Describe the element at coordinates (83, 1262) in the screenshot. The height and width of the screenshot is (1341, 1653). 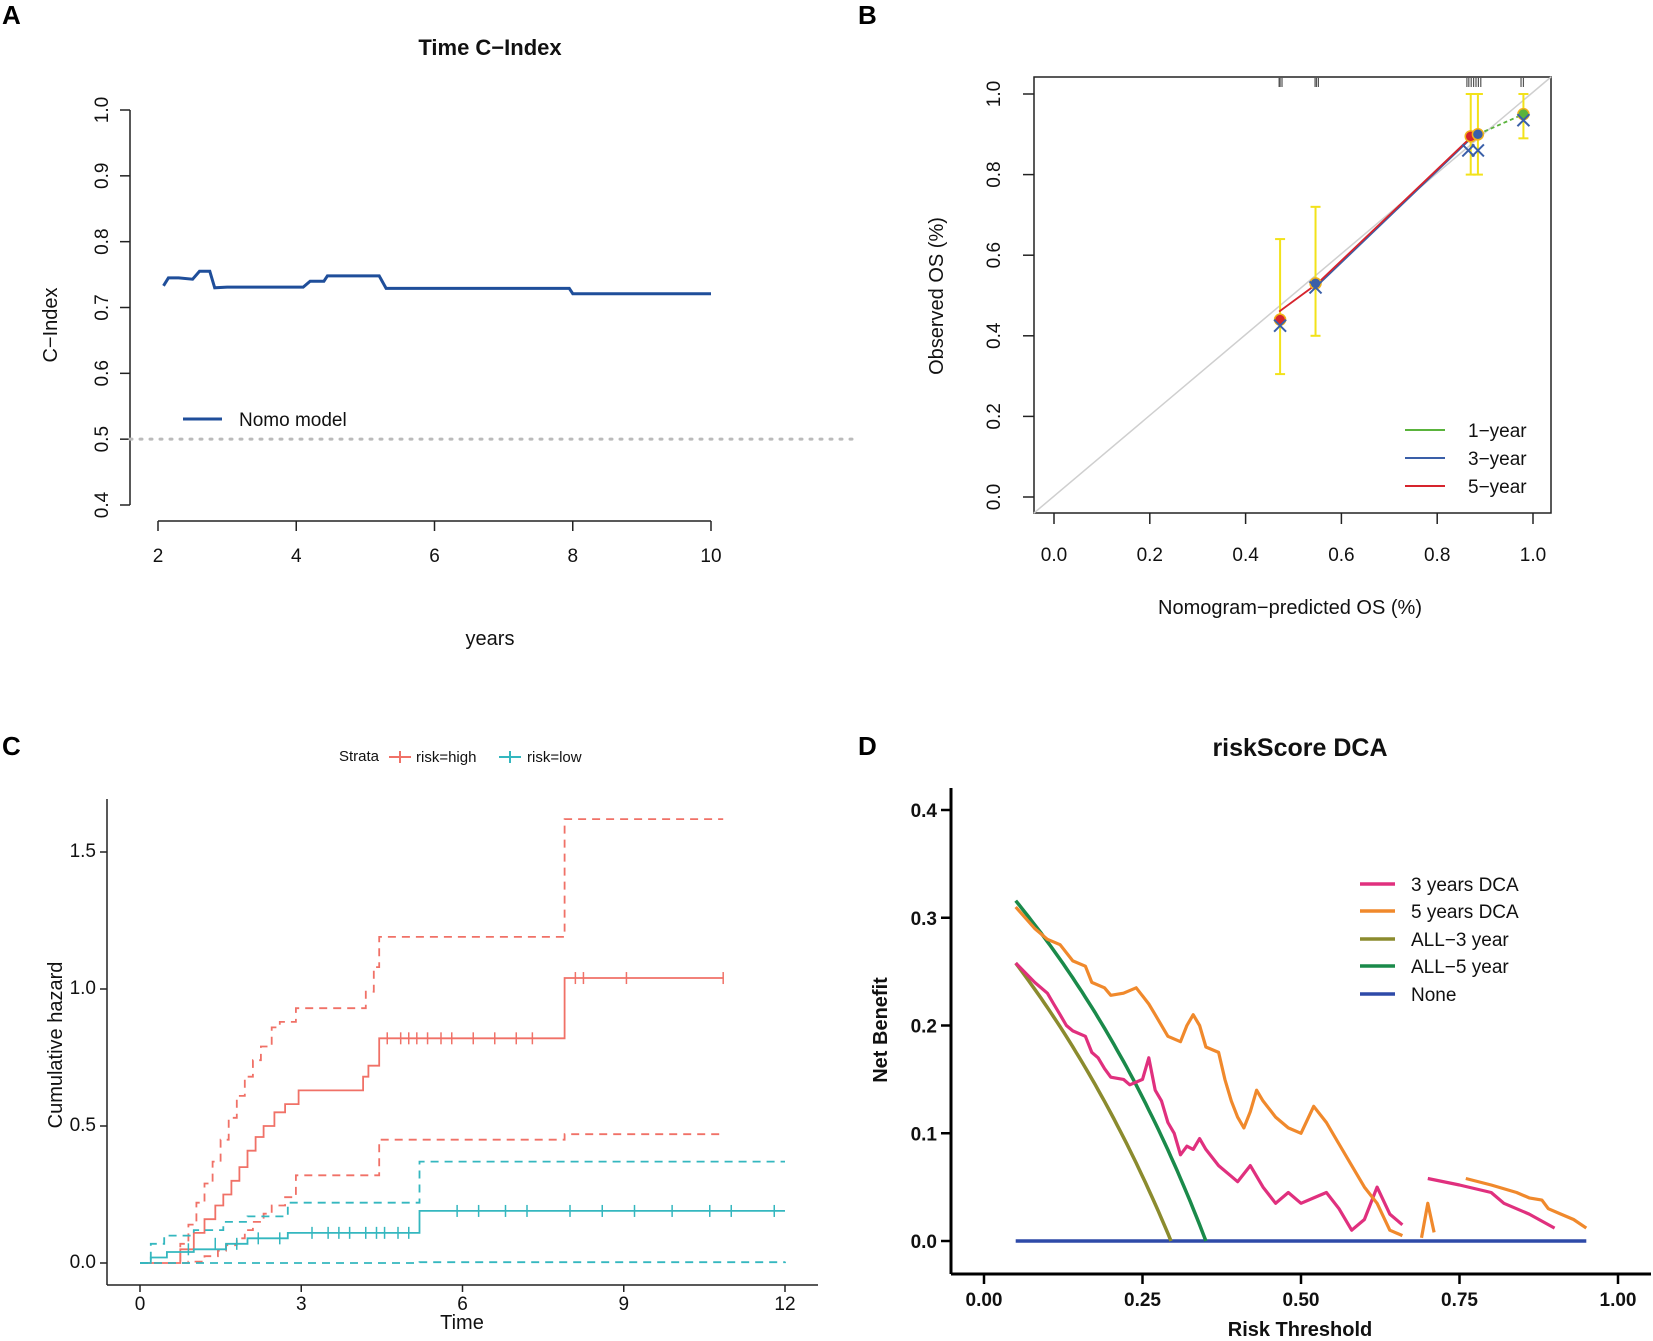
I see `panel-c-y-tick-label: 0.0` at that location.